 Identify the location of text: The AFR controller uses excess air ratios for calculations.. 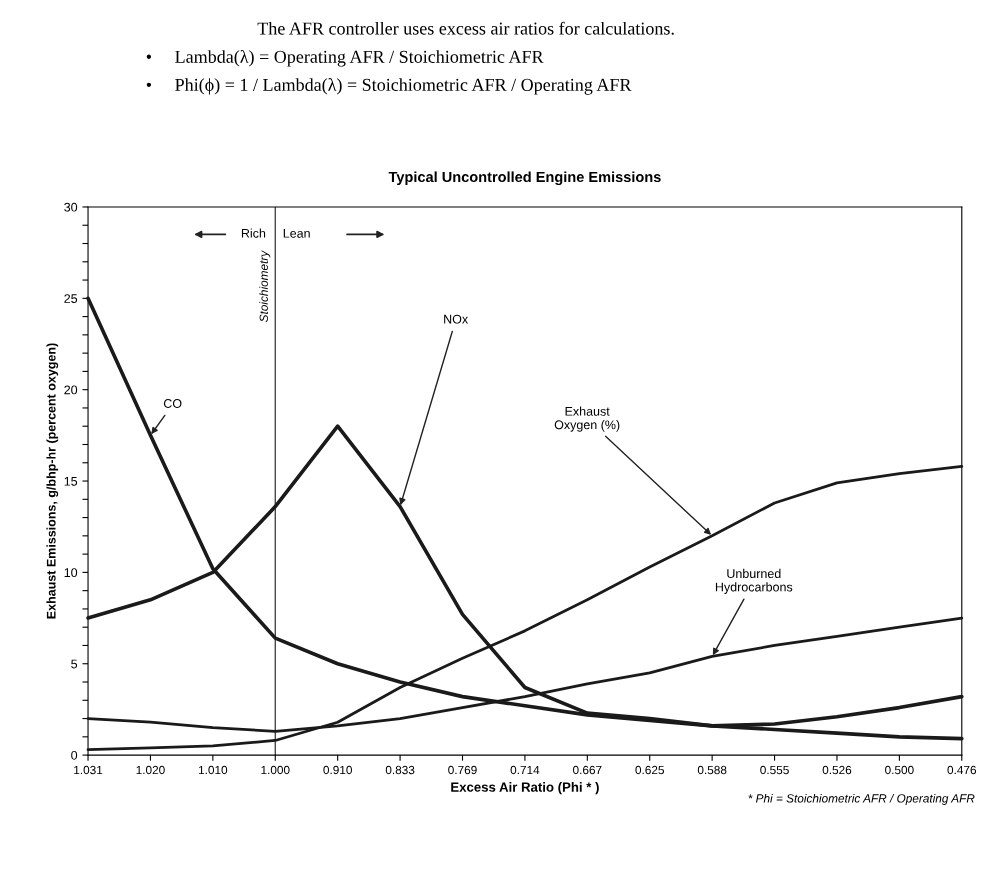
(465, 28).